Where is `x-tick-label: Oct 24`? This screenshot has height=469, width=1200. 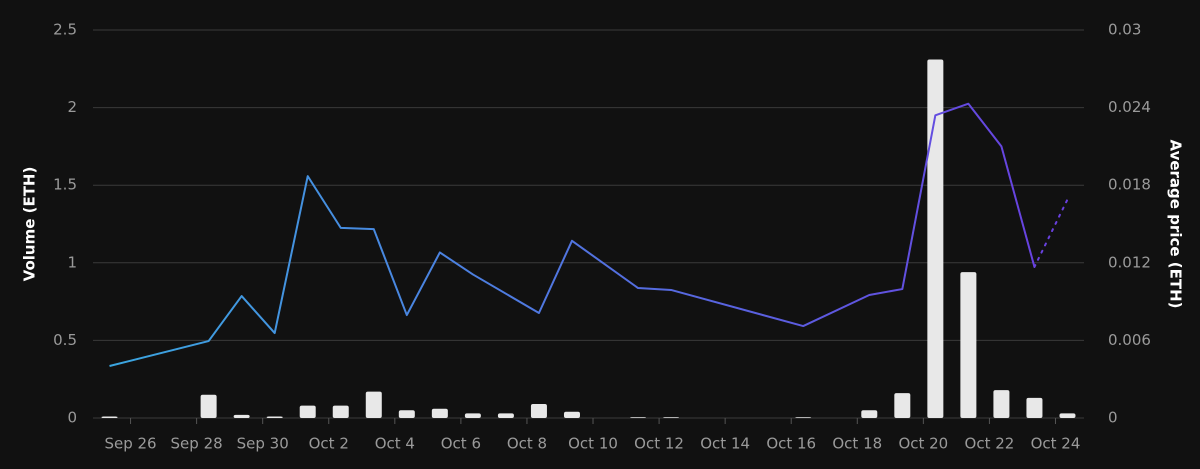 x-tick-label: Oct 24 is located at coordinates (1056, 444).